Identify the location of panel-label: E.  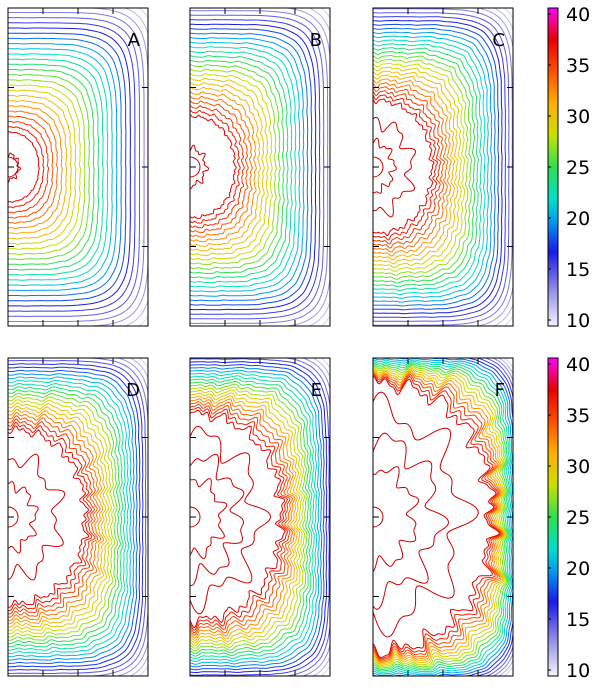
(316, 390).